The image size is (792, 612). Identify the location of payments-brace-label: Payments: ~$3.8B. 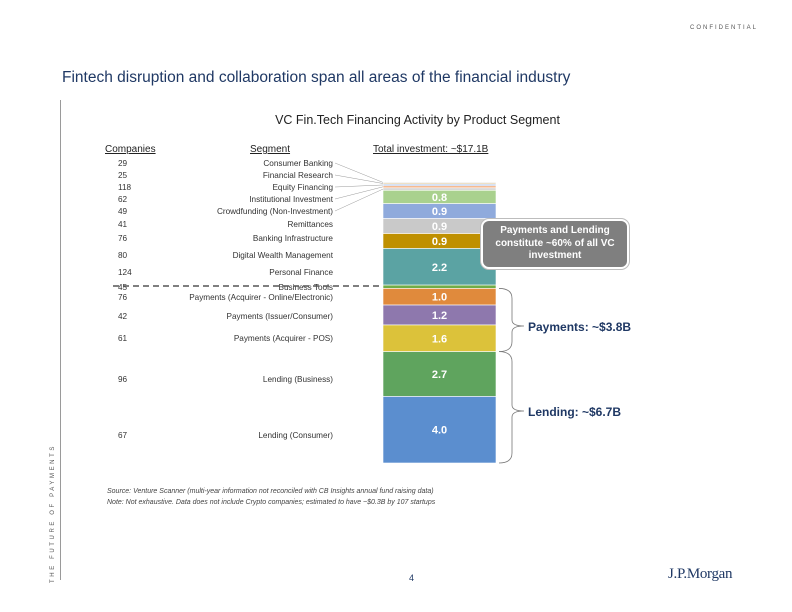
(580, 327).